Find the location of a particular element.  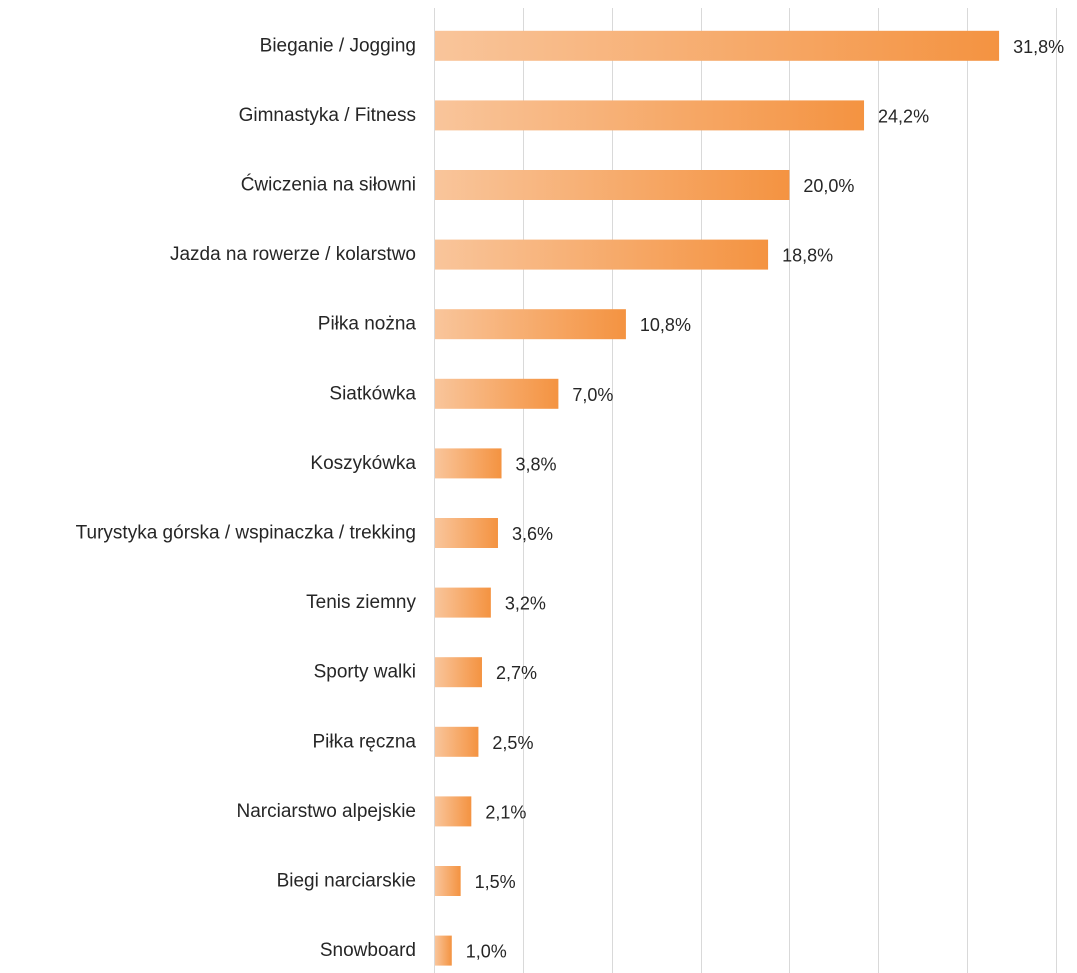

data-label: 3,2% is located at coordinates (525, 604).